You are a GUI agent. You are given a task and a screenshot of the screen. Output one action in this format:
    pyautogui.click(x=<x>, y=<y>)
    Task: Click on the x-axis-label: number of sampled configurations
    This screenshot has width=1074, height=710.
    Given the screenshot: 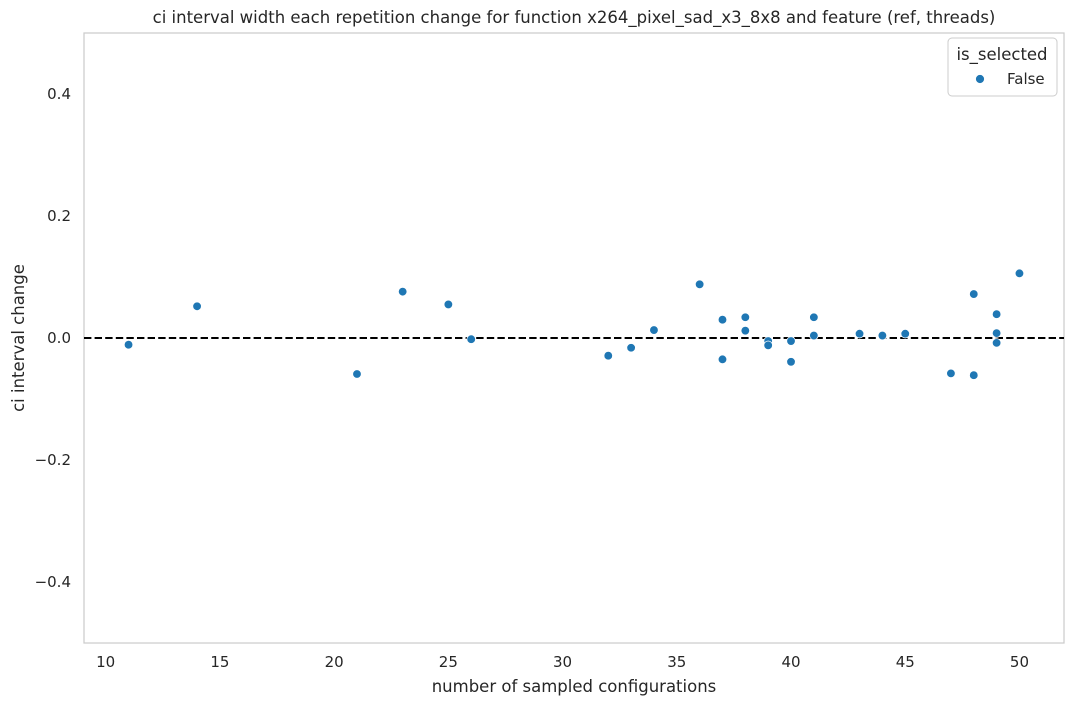 What is the action you would take?
    pyautogui.click(x=574, y=686)
    